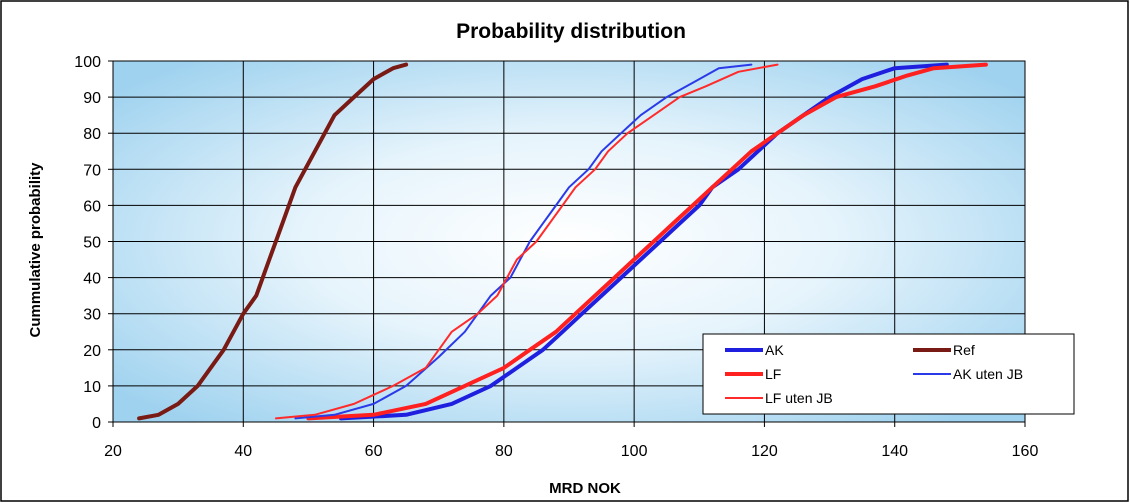  What do you see at coordinates (964, 350) in the screenshot?
I see `legend-label-ref: Ref` at bounding box center [964, 350].